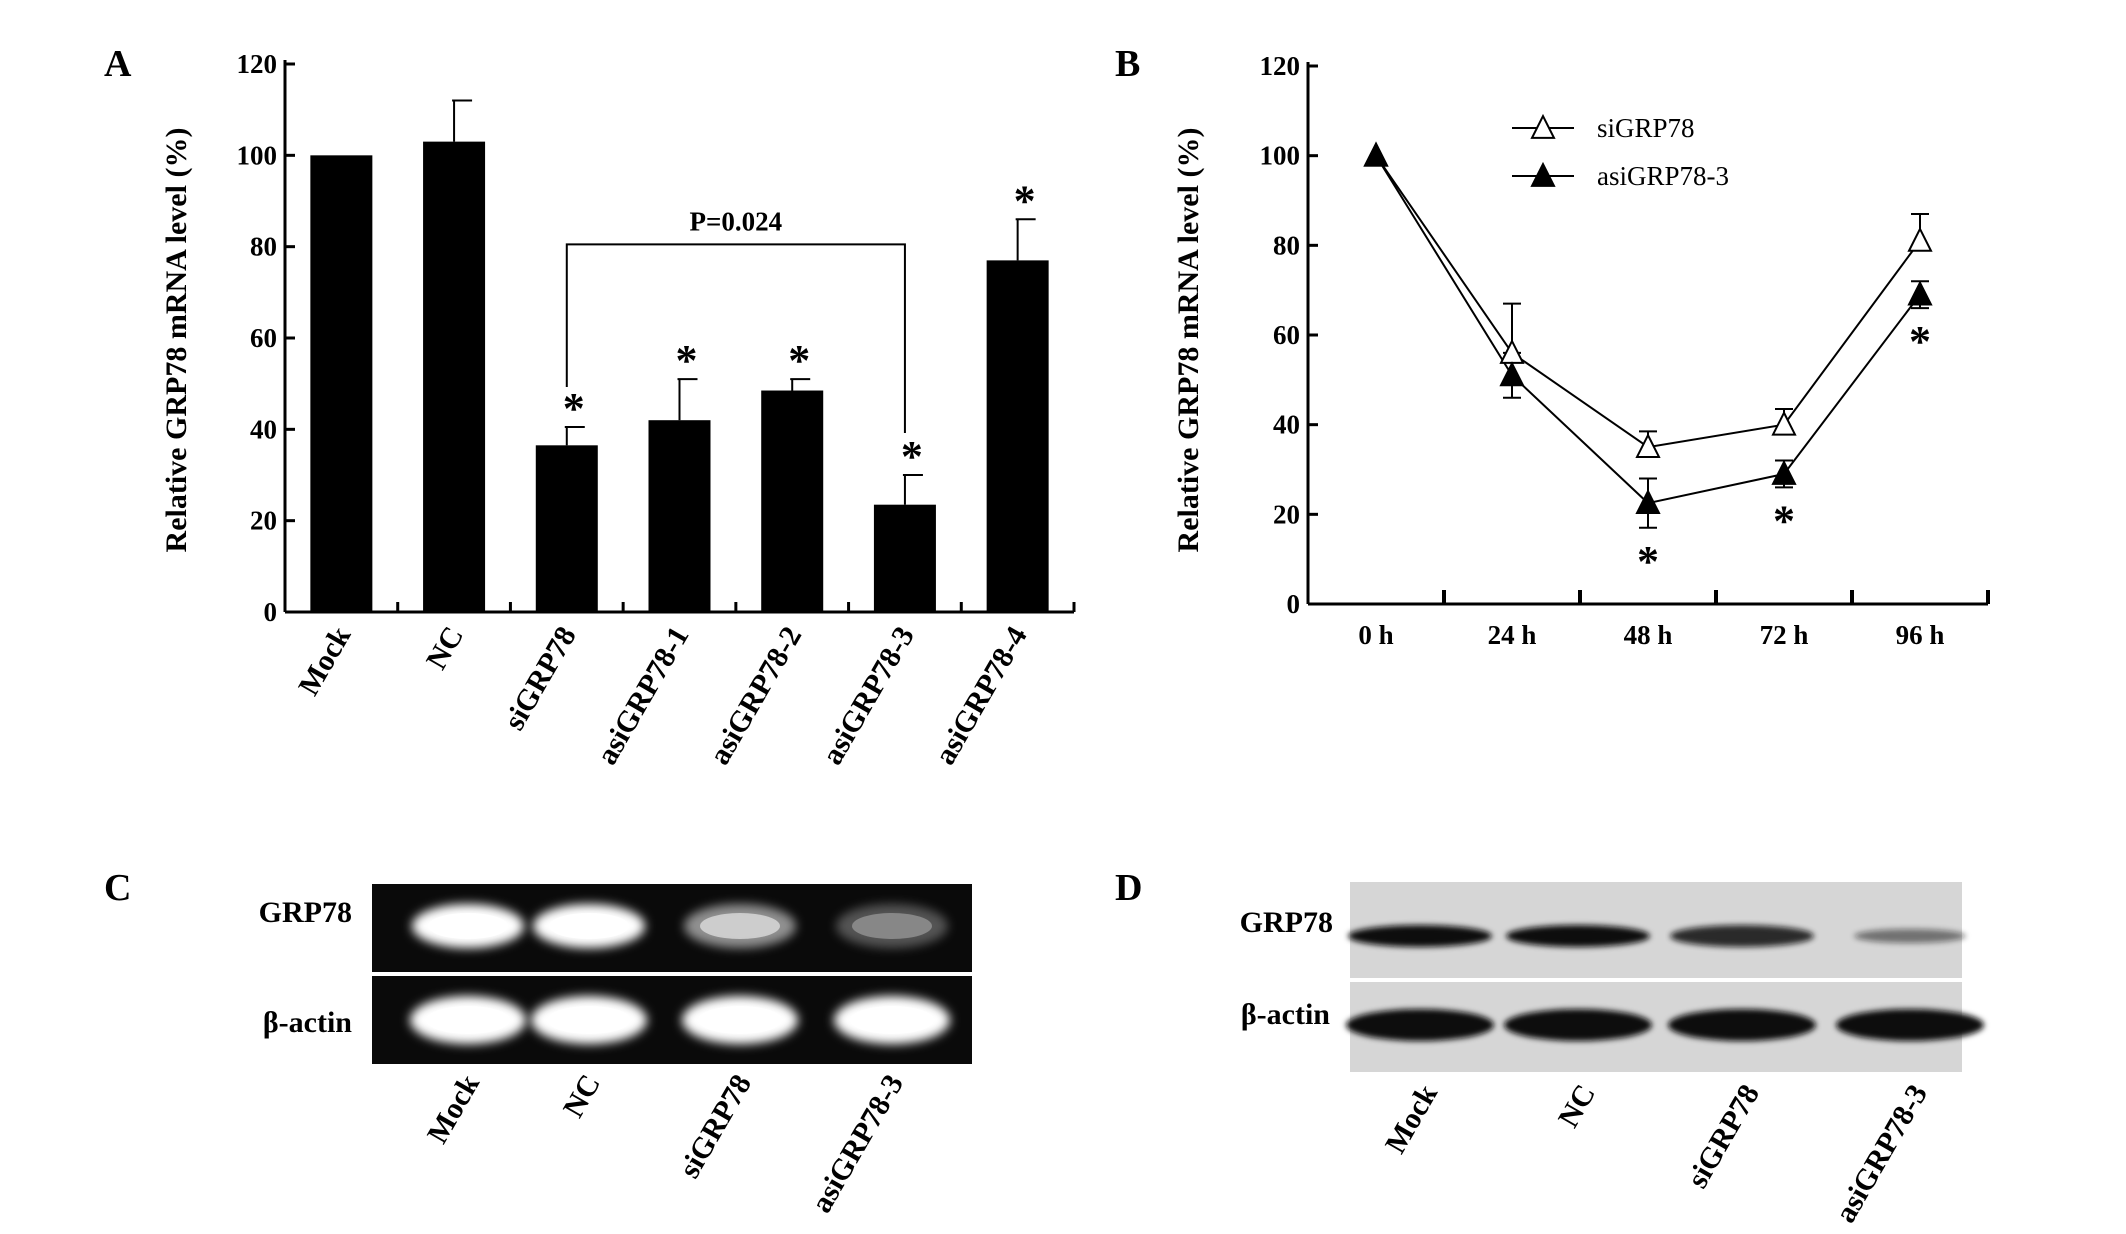 This screenshot has height=1234, width=2126. I want to click on category-label-a-3: asiGRP78-1, so click(642, 695).